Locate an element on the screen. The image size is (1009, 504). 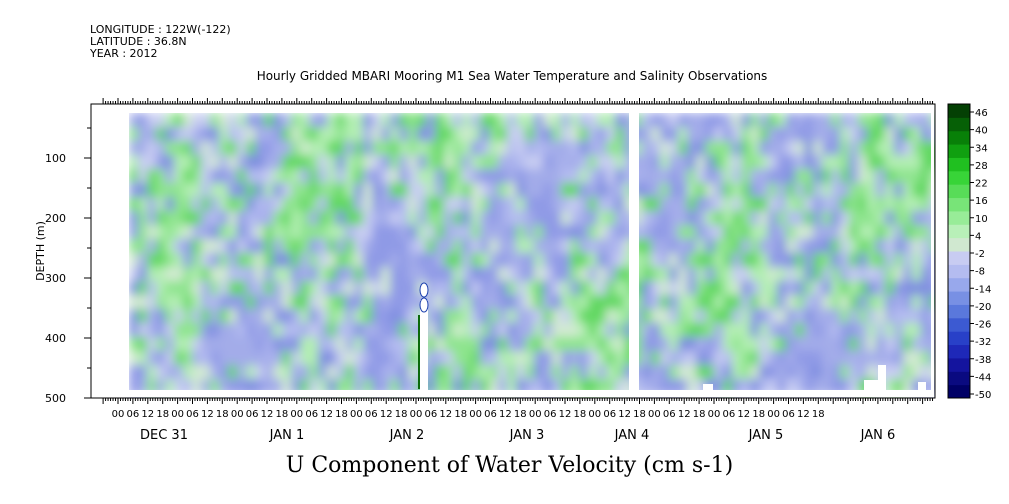
colorbar-frame is located at coordinates (959, 251).